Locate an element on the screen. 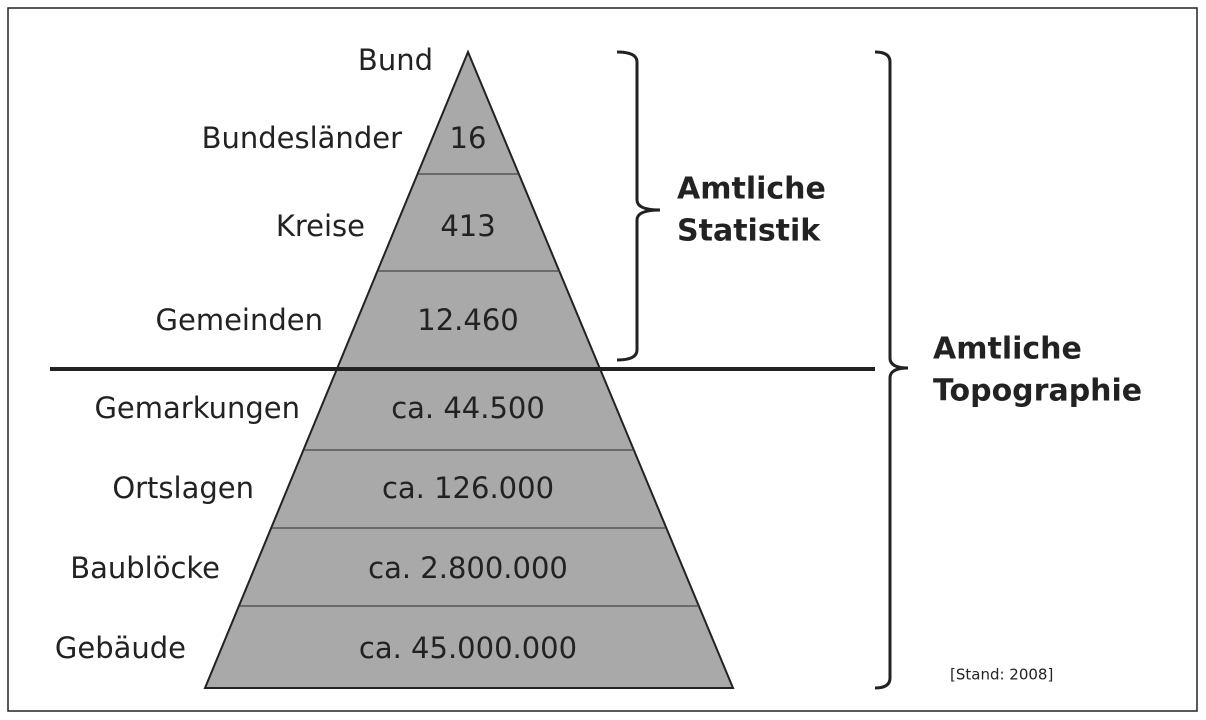  level-label: Gebäude is located at coordinates (120, 648).